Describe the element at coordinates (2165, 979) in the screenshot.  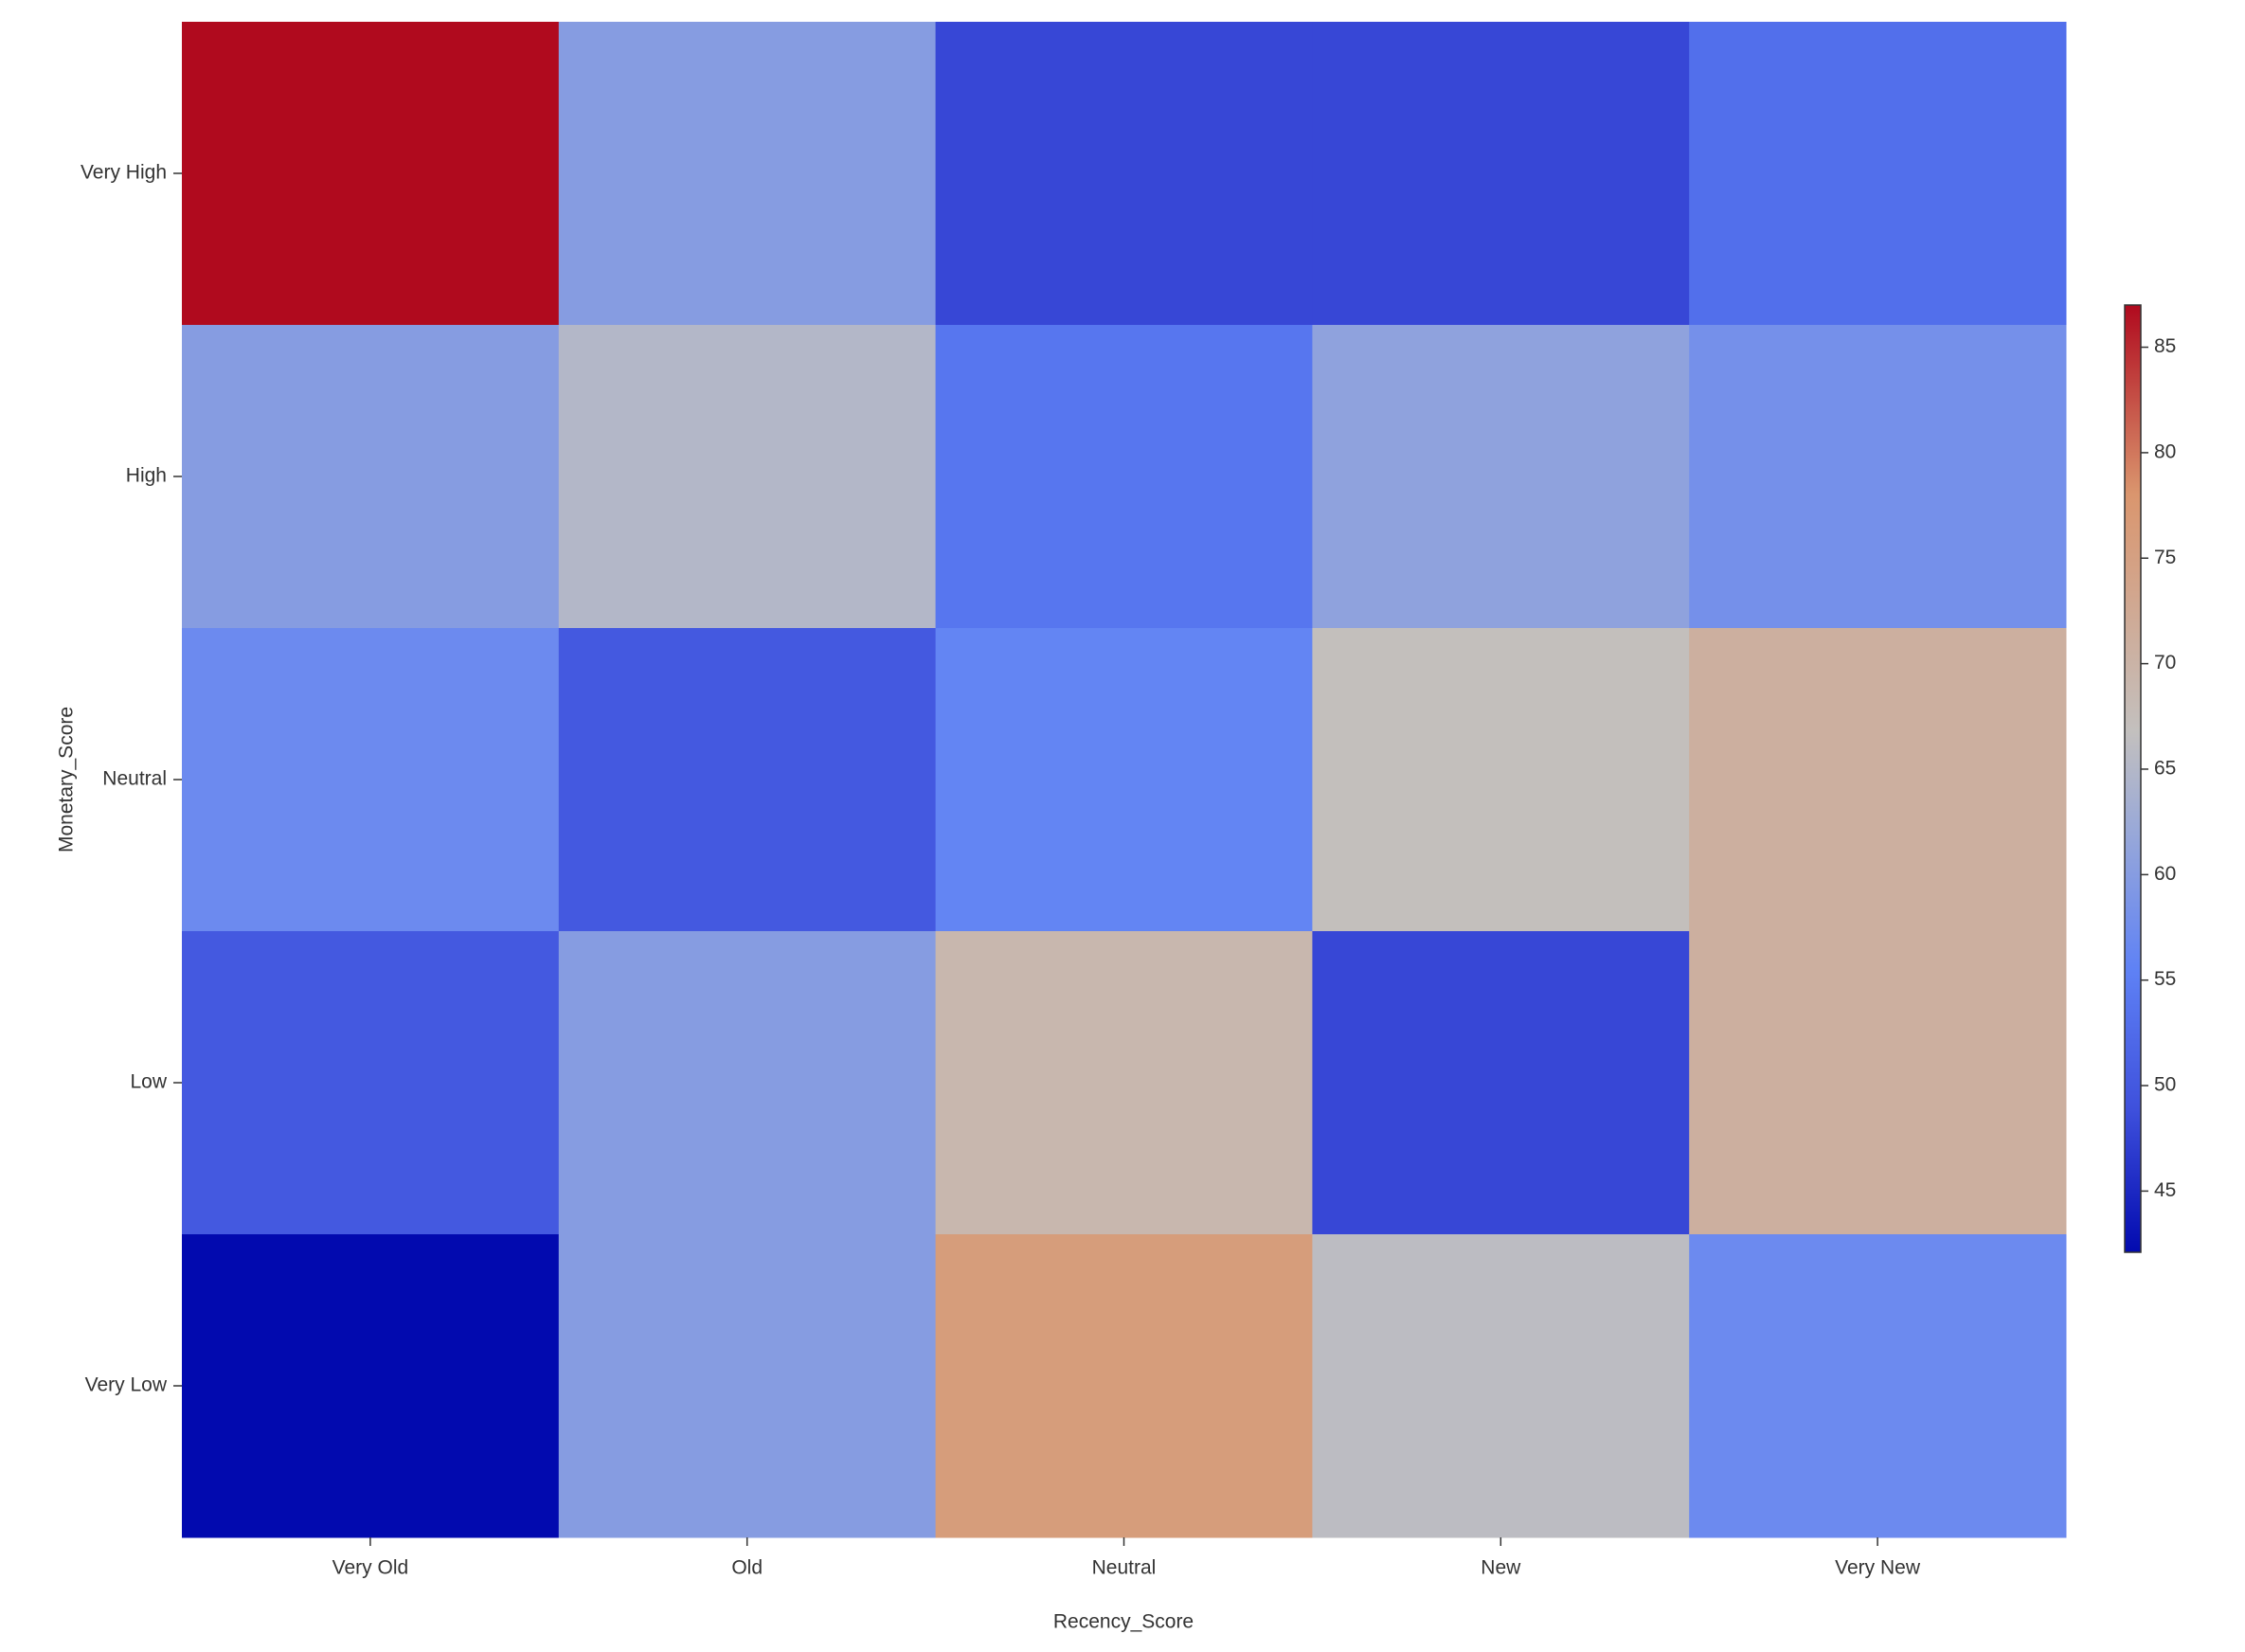
I see `colorbar-tick-label: 55` at that location.